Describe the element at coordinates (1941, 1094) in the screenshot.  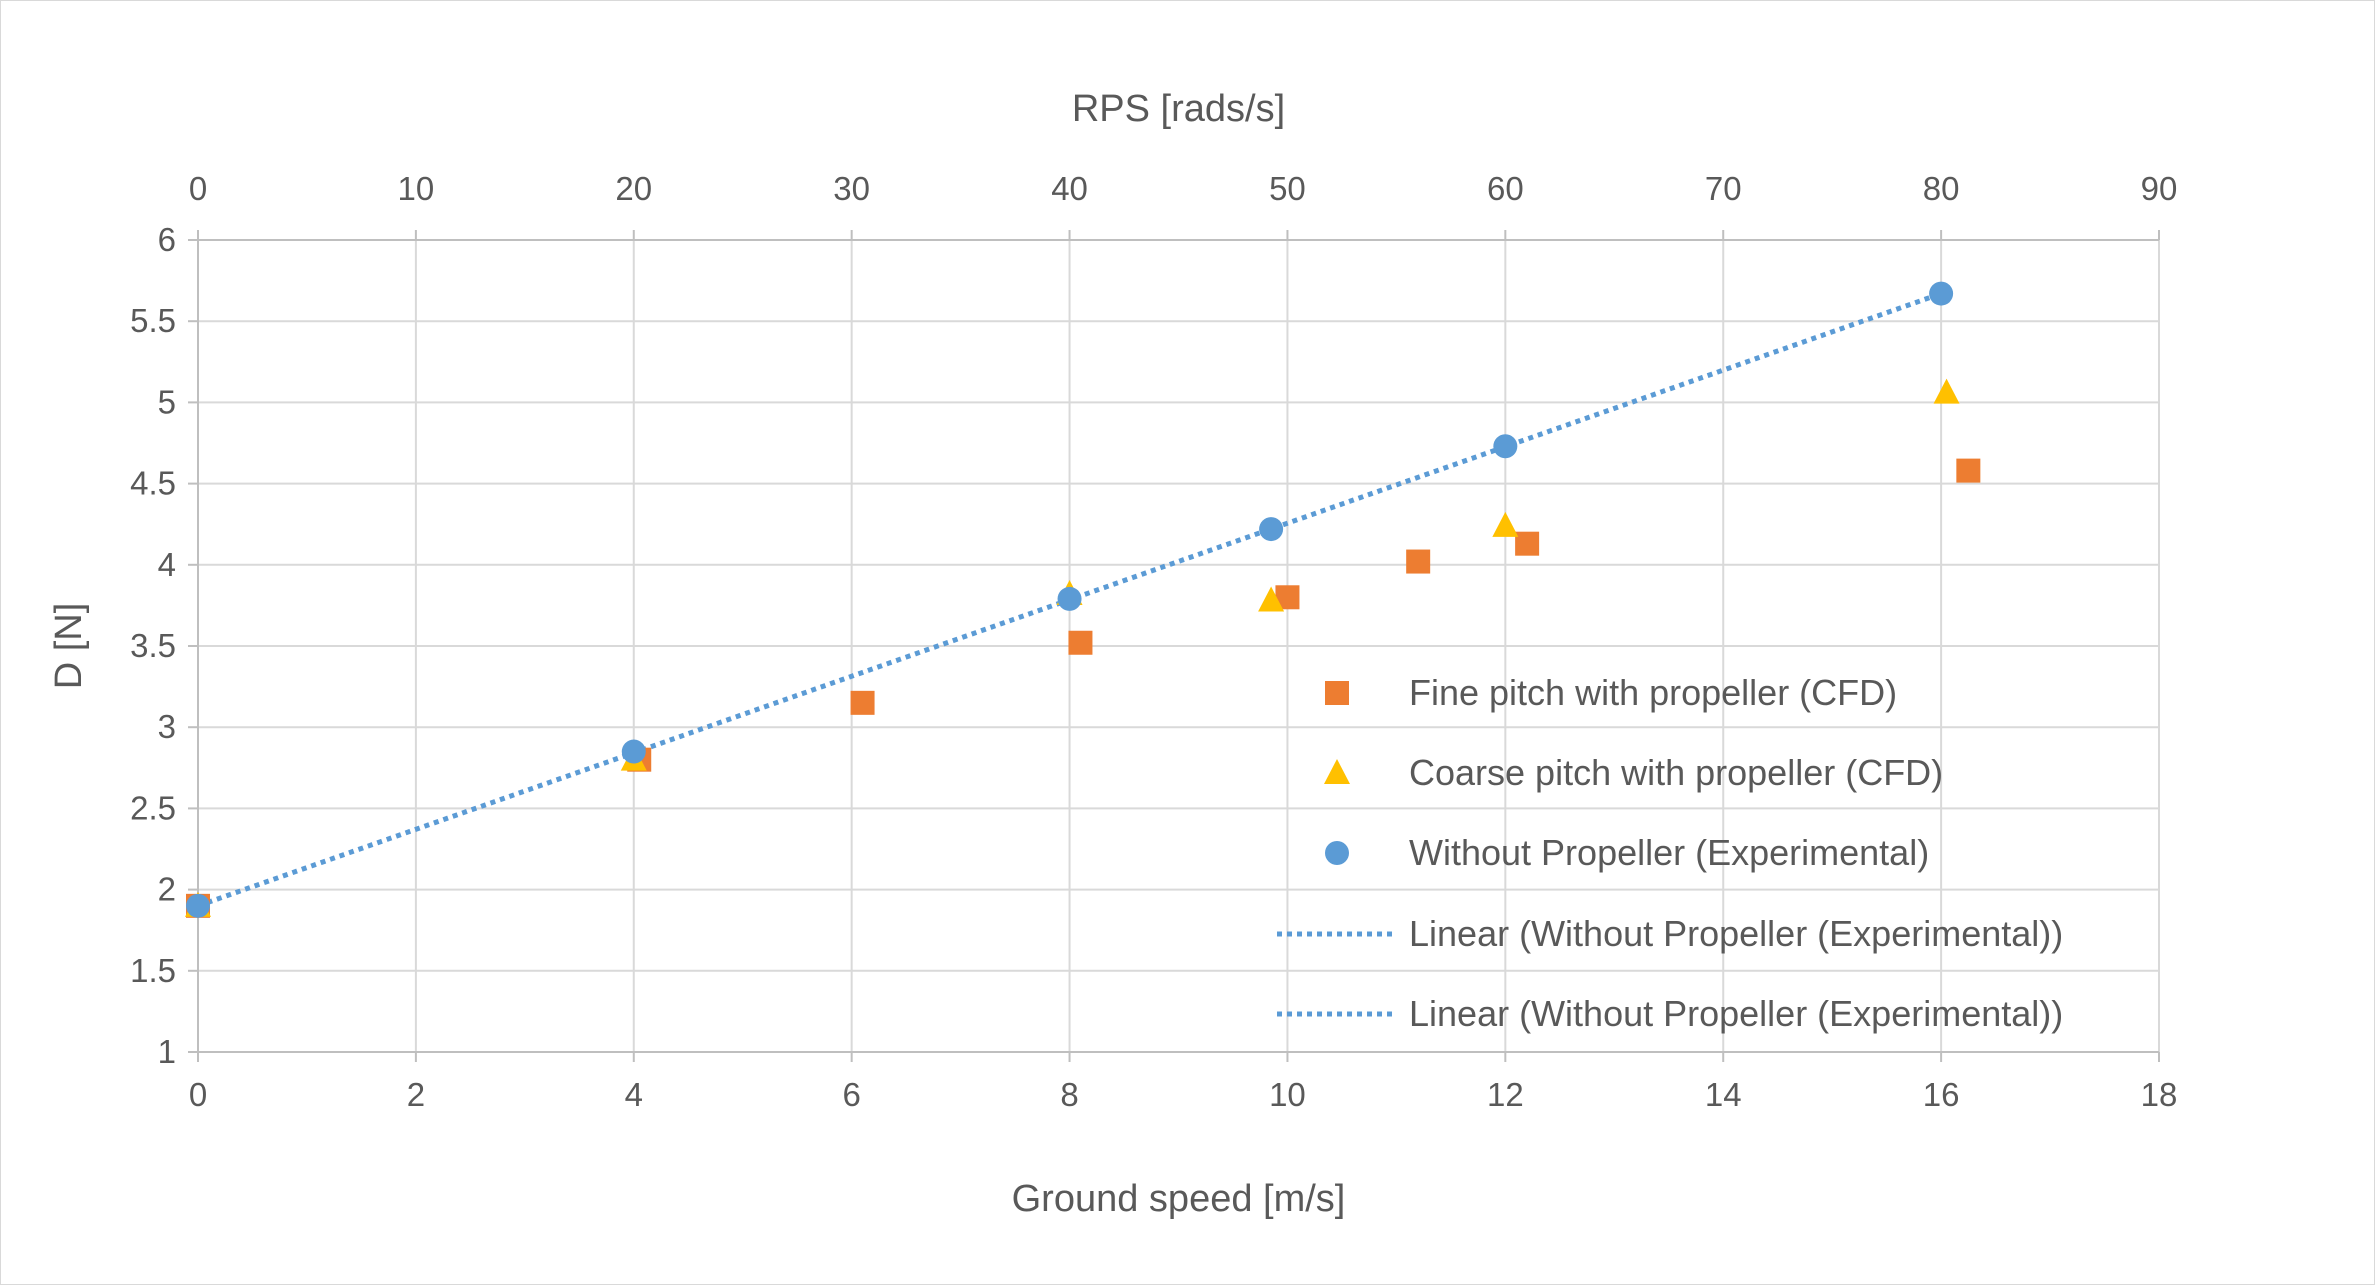
I see `x-tick-label: 16` at that location.